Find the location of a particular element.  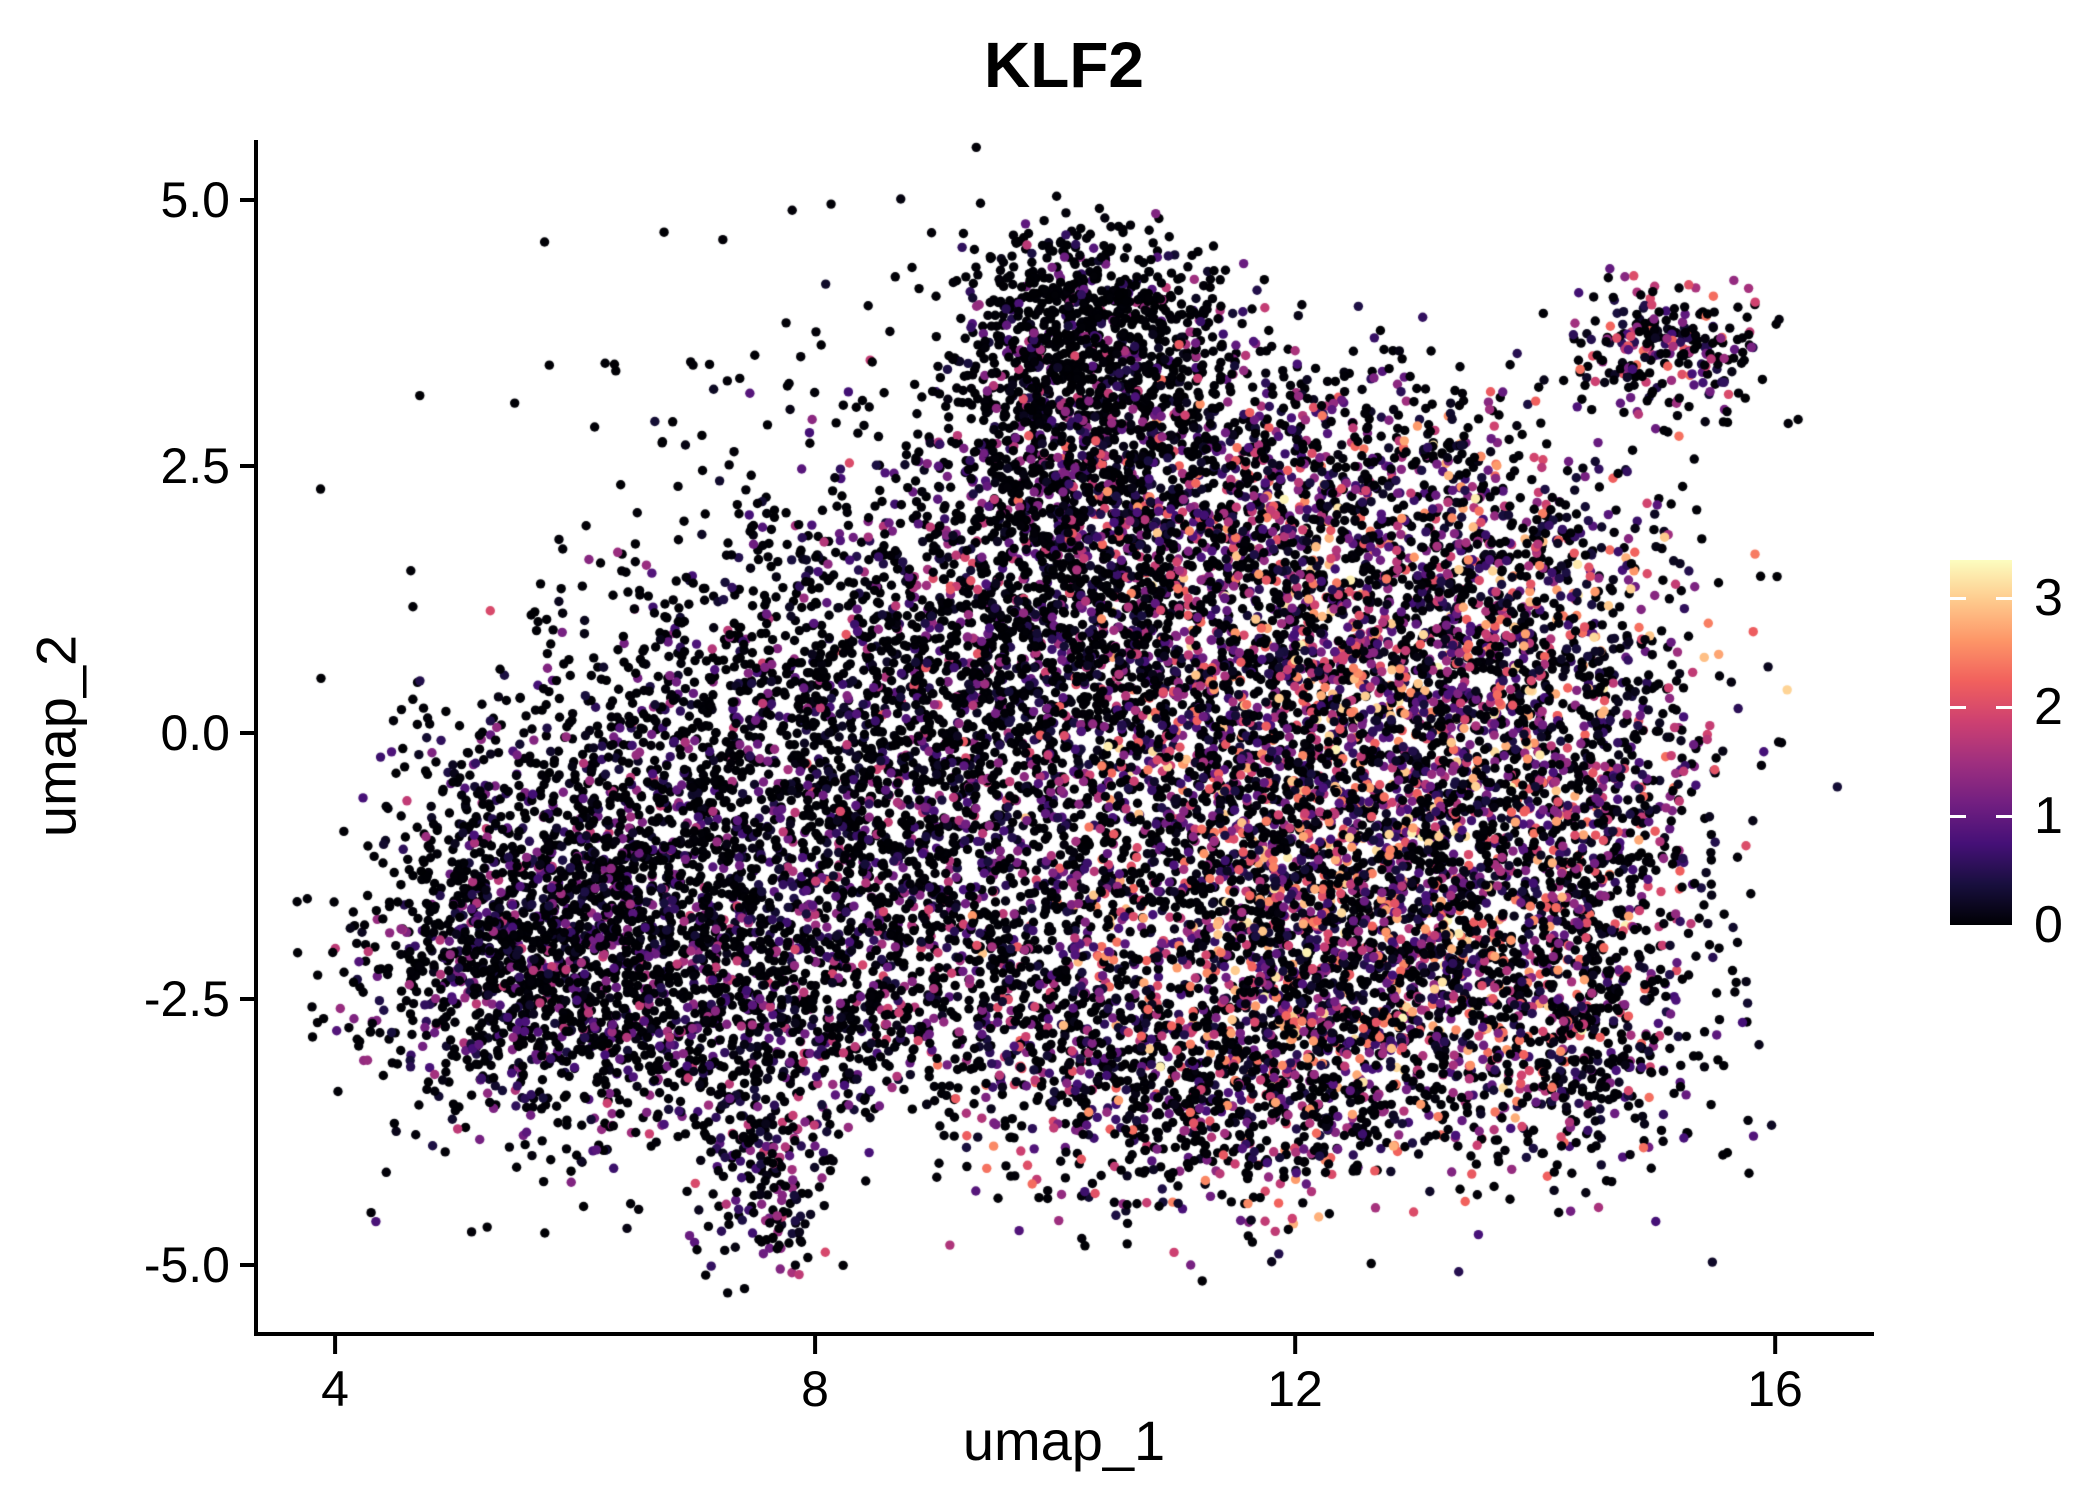

x-tick: 8 is located at coordinates (815, 1377).